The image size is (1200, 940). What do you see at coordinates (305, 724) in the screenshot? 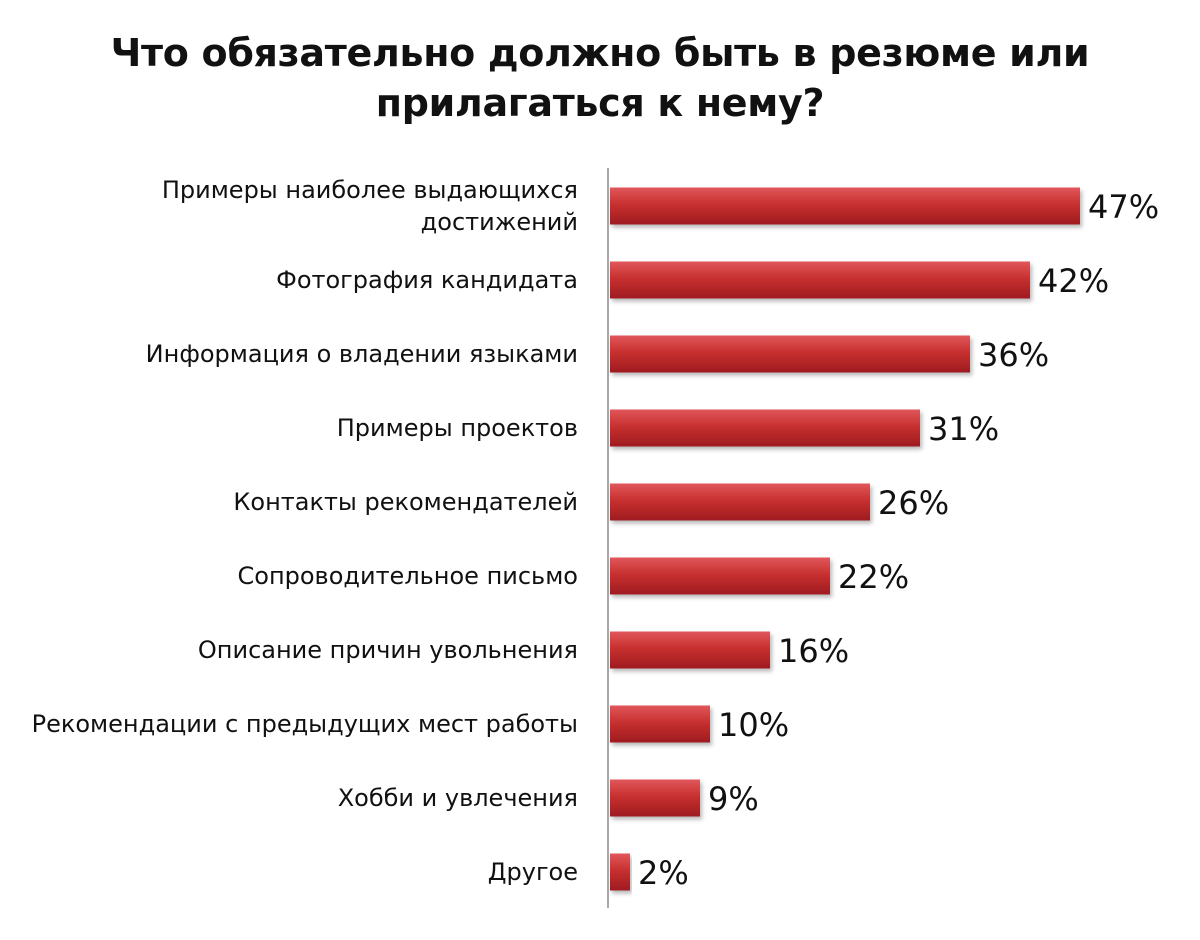
I see `category-label: Рекомендации с предыдущих мест работы` at bounding box center [305, 724].